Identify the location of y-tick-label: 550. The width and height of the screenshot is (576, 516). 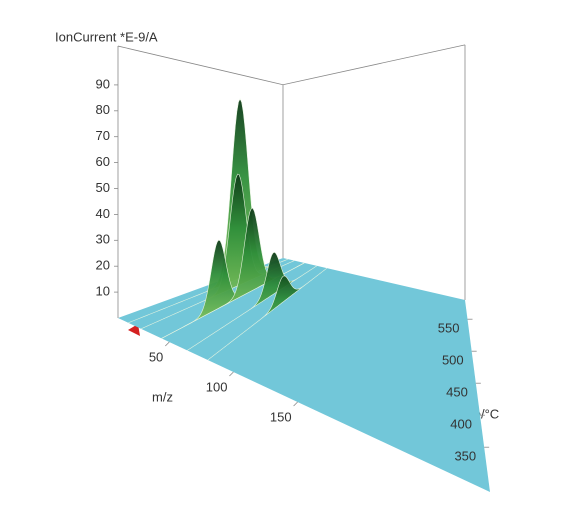
(449, 328).